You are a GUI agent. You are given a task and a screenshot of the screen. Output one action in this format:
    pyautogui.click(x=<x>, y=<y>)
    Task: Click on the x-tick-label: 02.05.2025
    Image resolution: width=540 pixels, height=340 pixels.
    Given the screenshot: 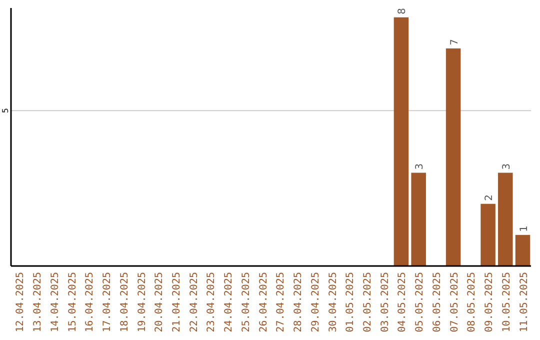 What is the action you would take?
    pyautogui.click(x=368, y=302)
    